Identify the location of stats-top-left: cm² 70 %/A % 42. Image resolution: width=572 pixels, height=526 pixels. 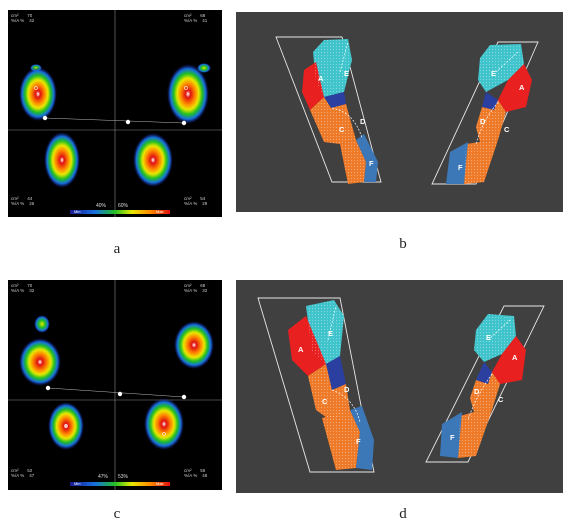
(23, 18).